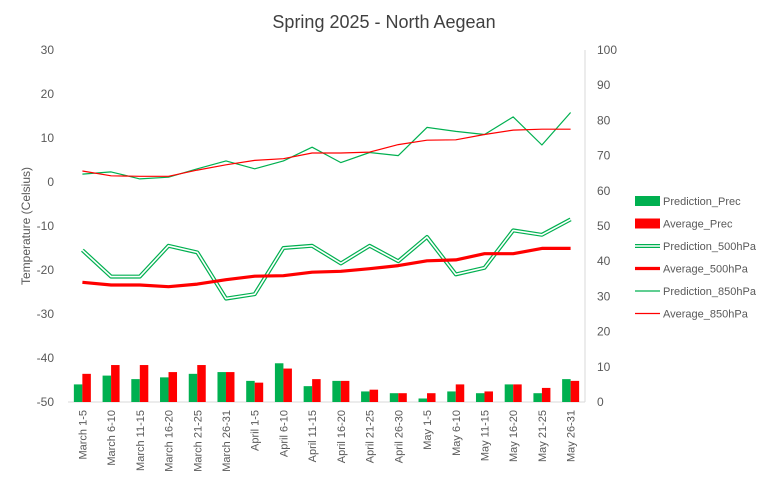  What do you see at coordinates (256, 430) in the screenshot?
I see `x-tick-label: April 1-5` at bounding box center [256, 430].